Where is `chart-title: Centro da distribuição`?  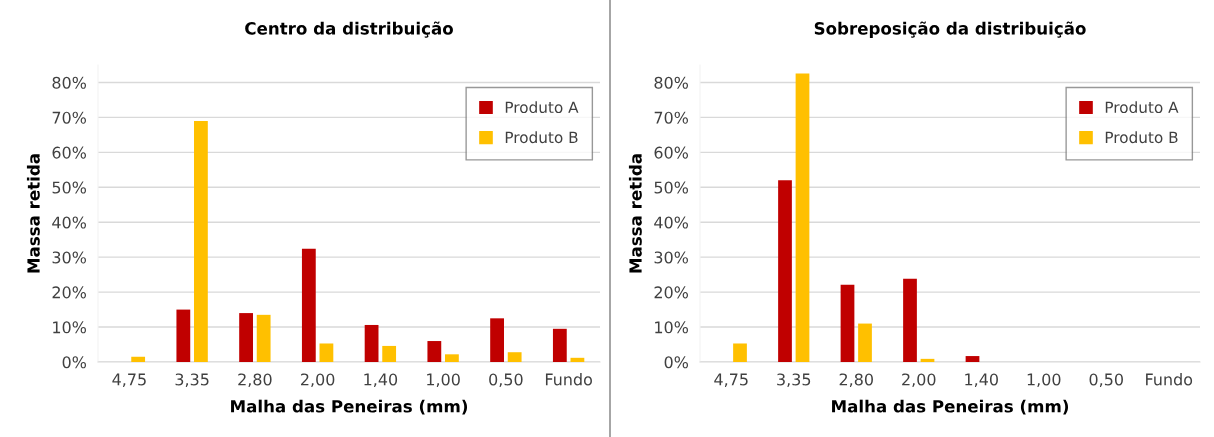 chart-title: Centro da distribuição is located at coordinates (349, 29).